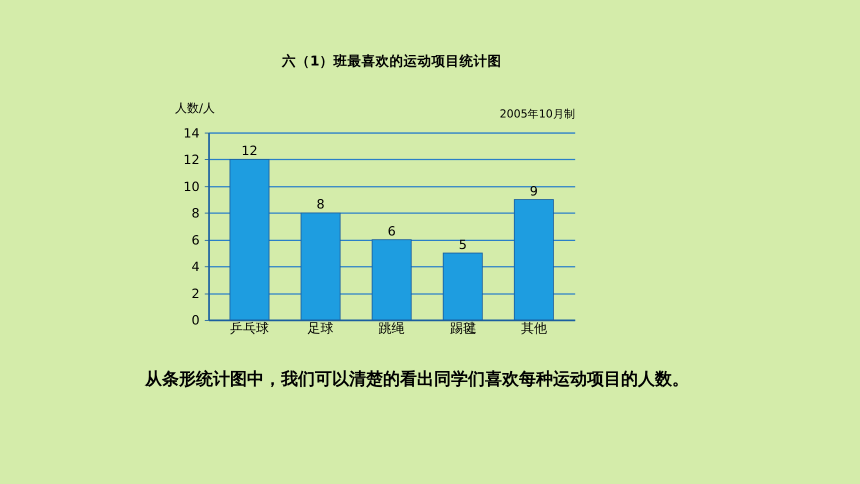 The width and height of the screenshot is (860, 484). I want to click on data-label: 12, so click(249, 152).